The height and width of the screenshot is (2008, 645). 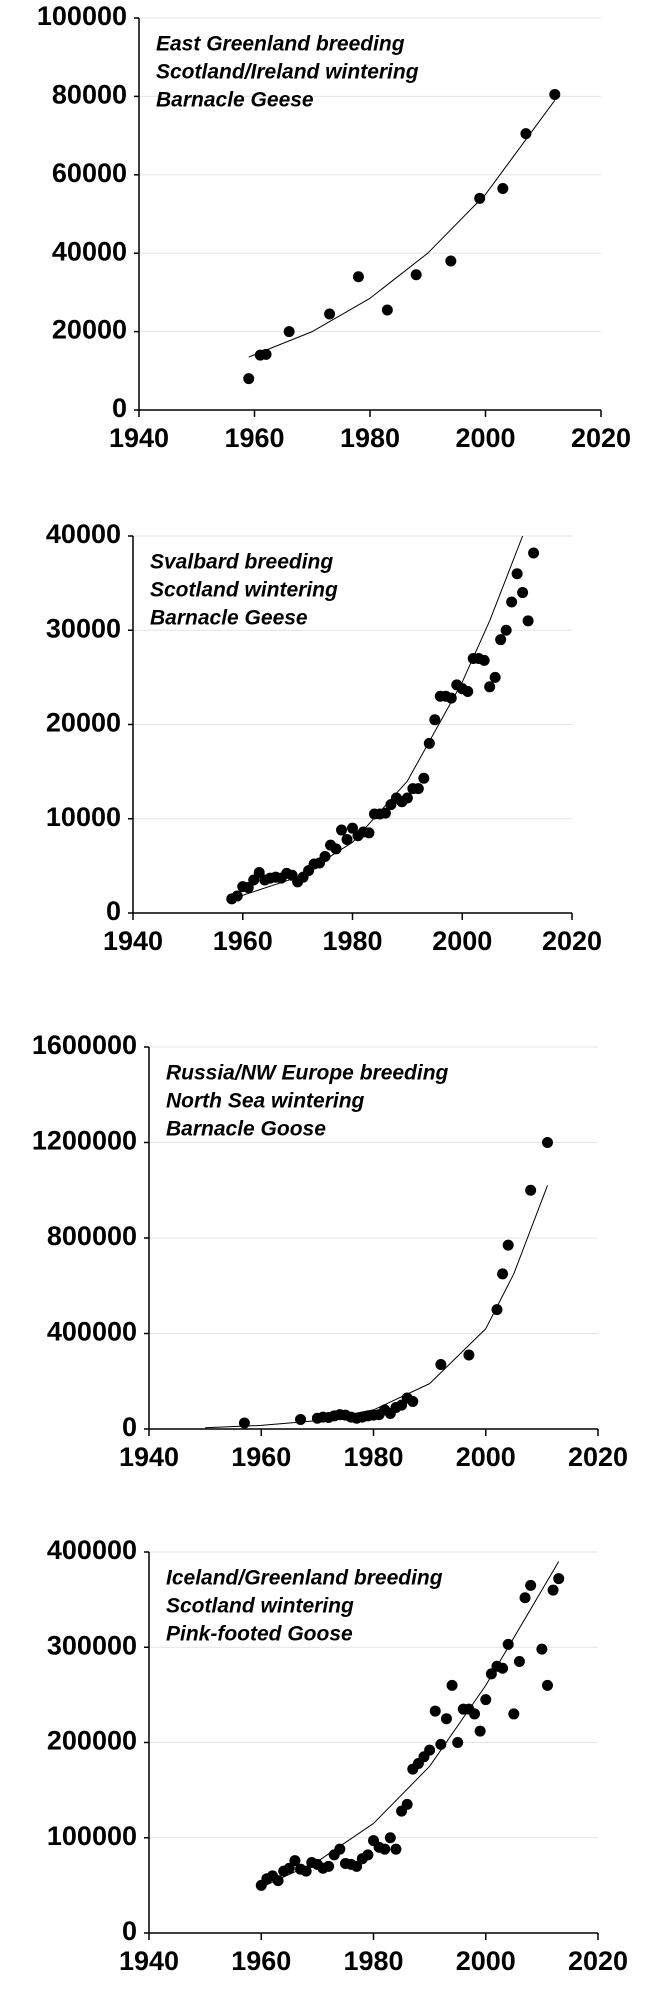 What do you see at coordinates (241, 562) in the screenshot?
I see `annotation: Svalbard breeding` at bounding box center [241, 562].